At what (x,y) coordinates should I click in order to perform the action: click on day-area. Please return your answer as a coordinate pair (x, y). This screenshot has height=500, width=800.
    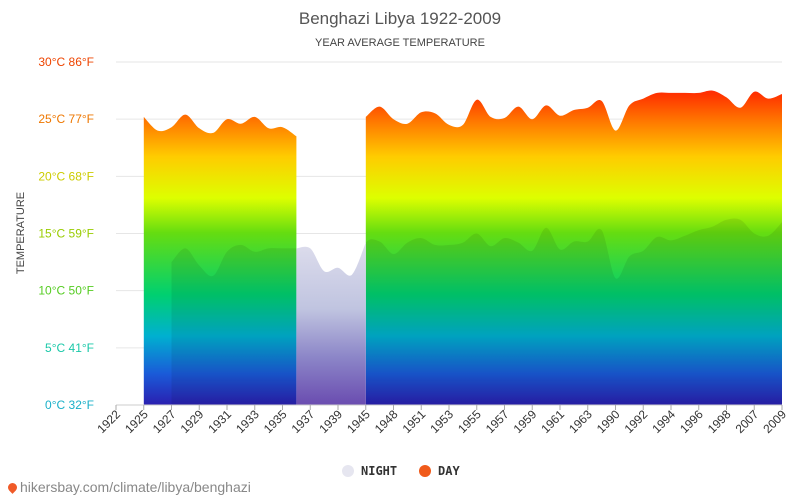
    Looking at the image, I should click on (220, 259).